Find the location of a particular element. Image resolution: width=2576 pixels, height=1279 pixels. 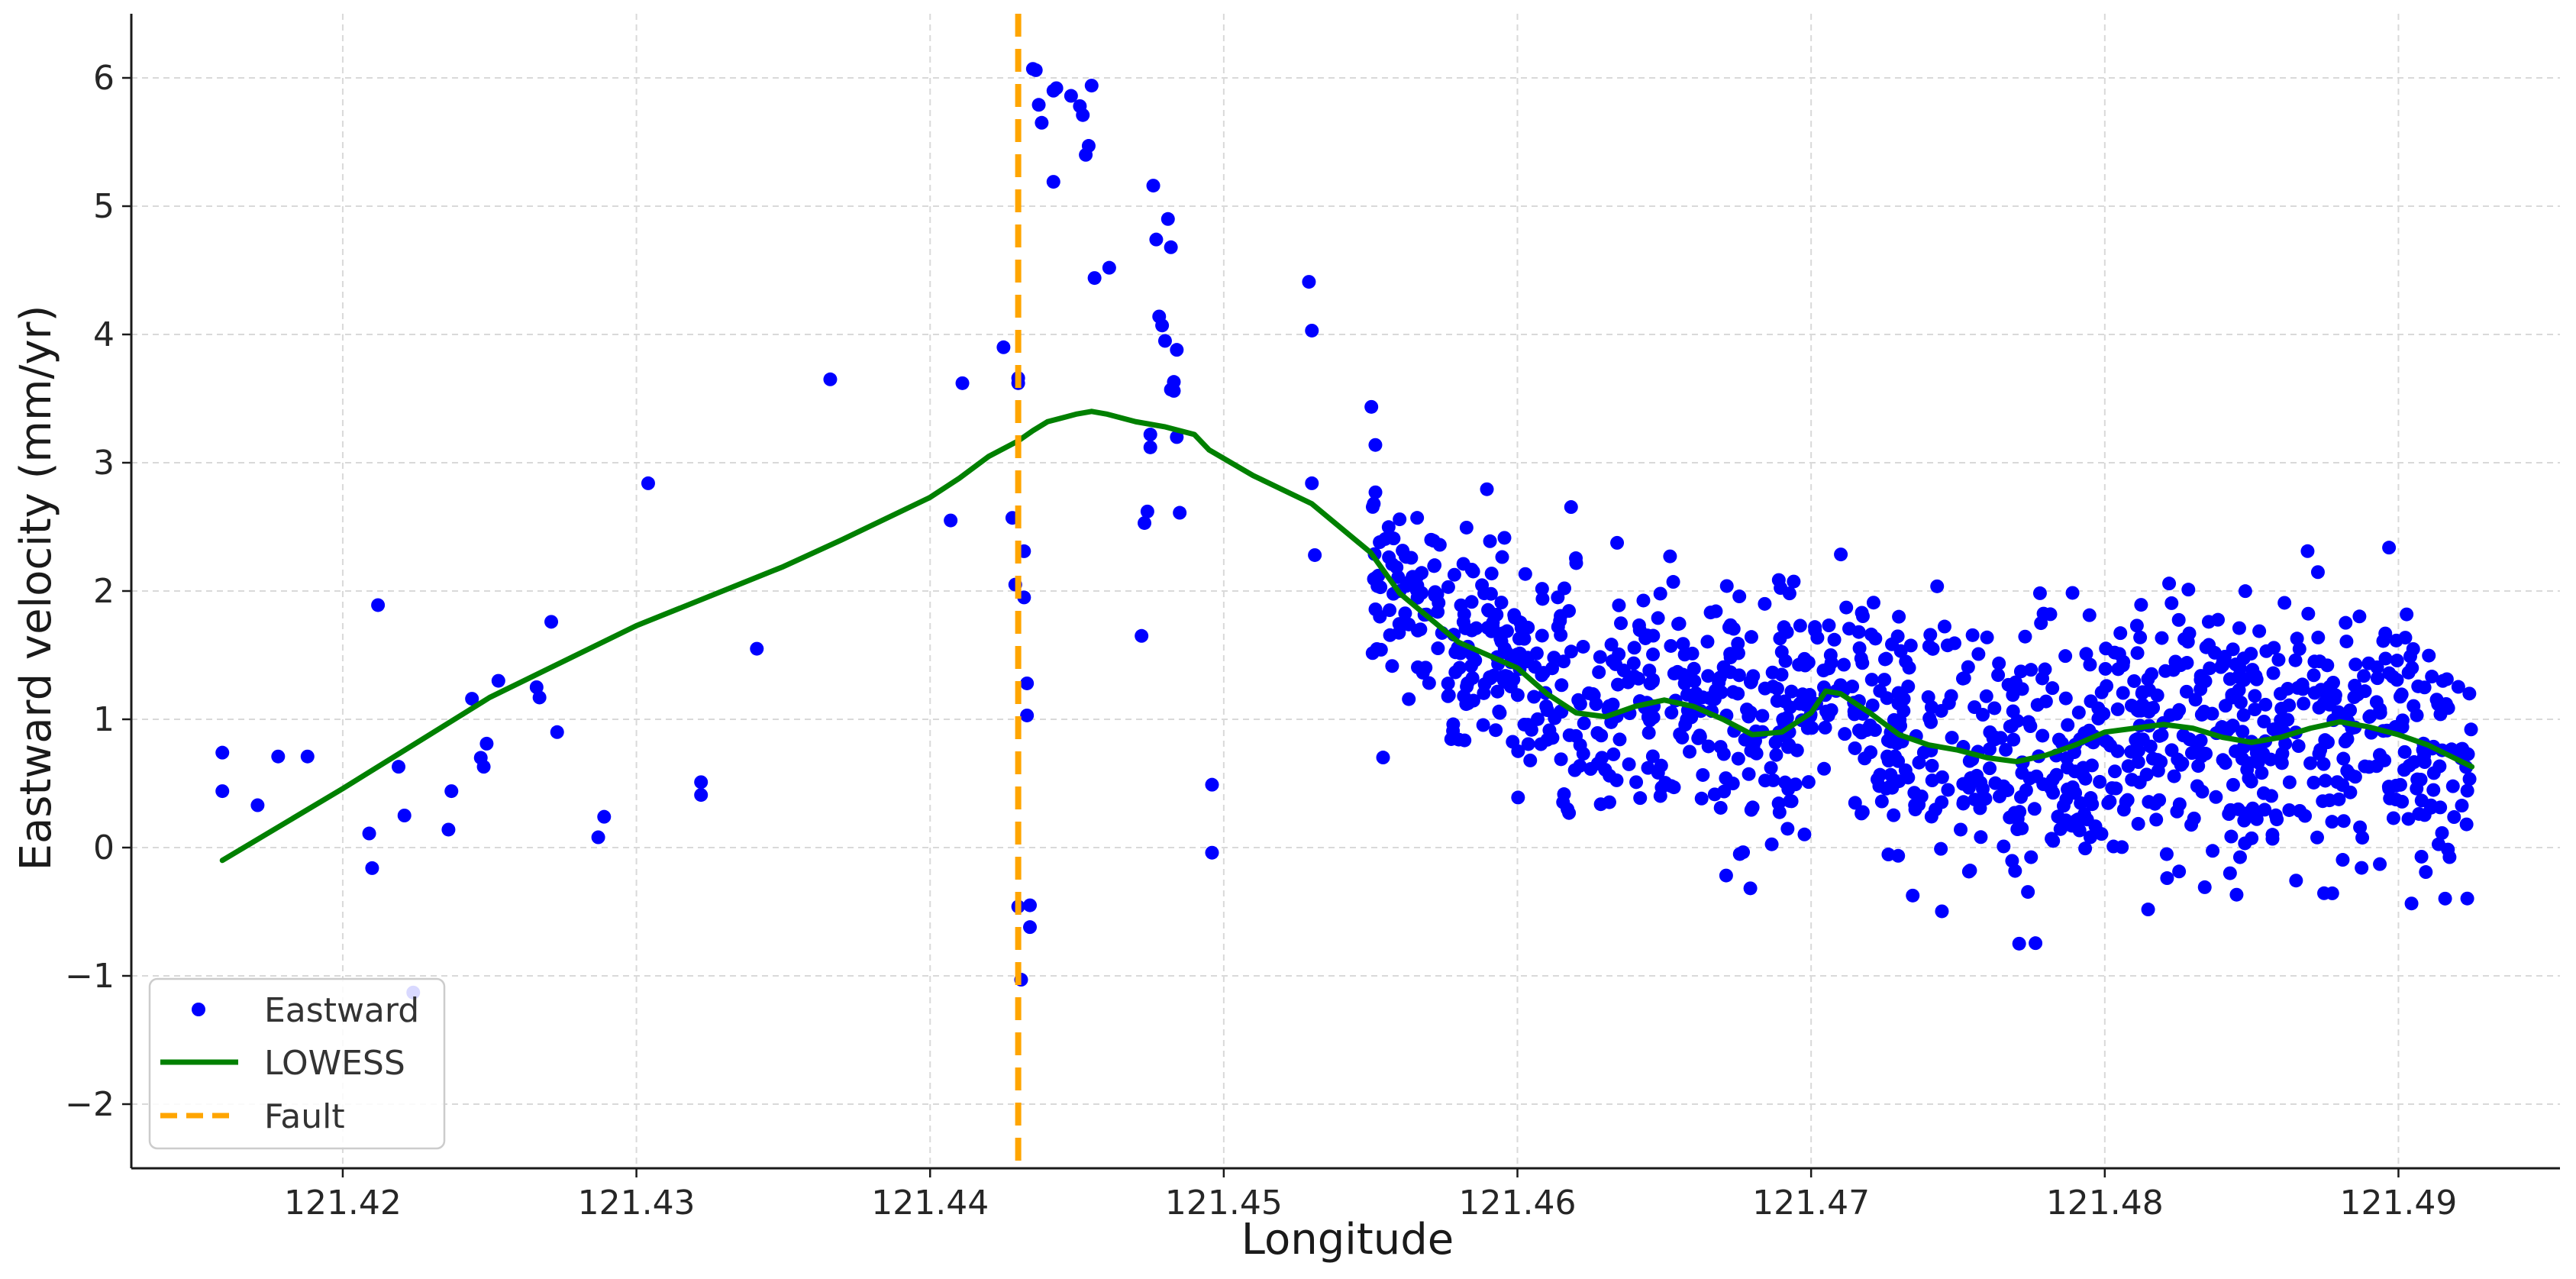

legend-frame is located at coordinates (297, 1063).